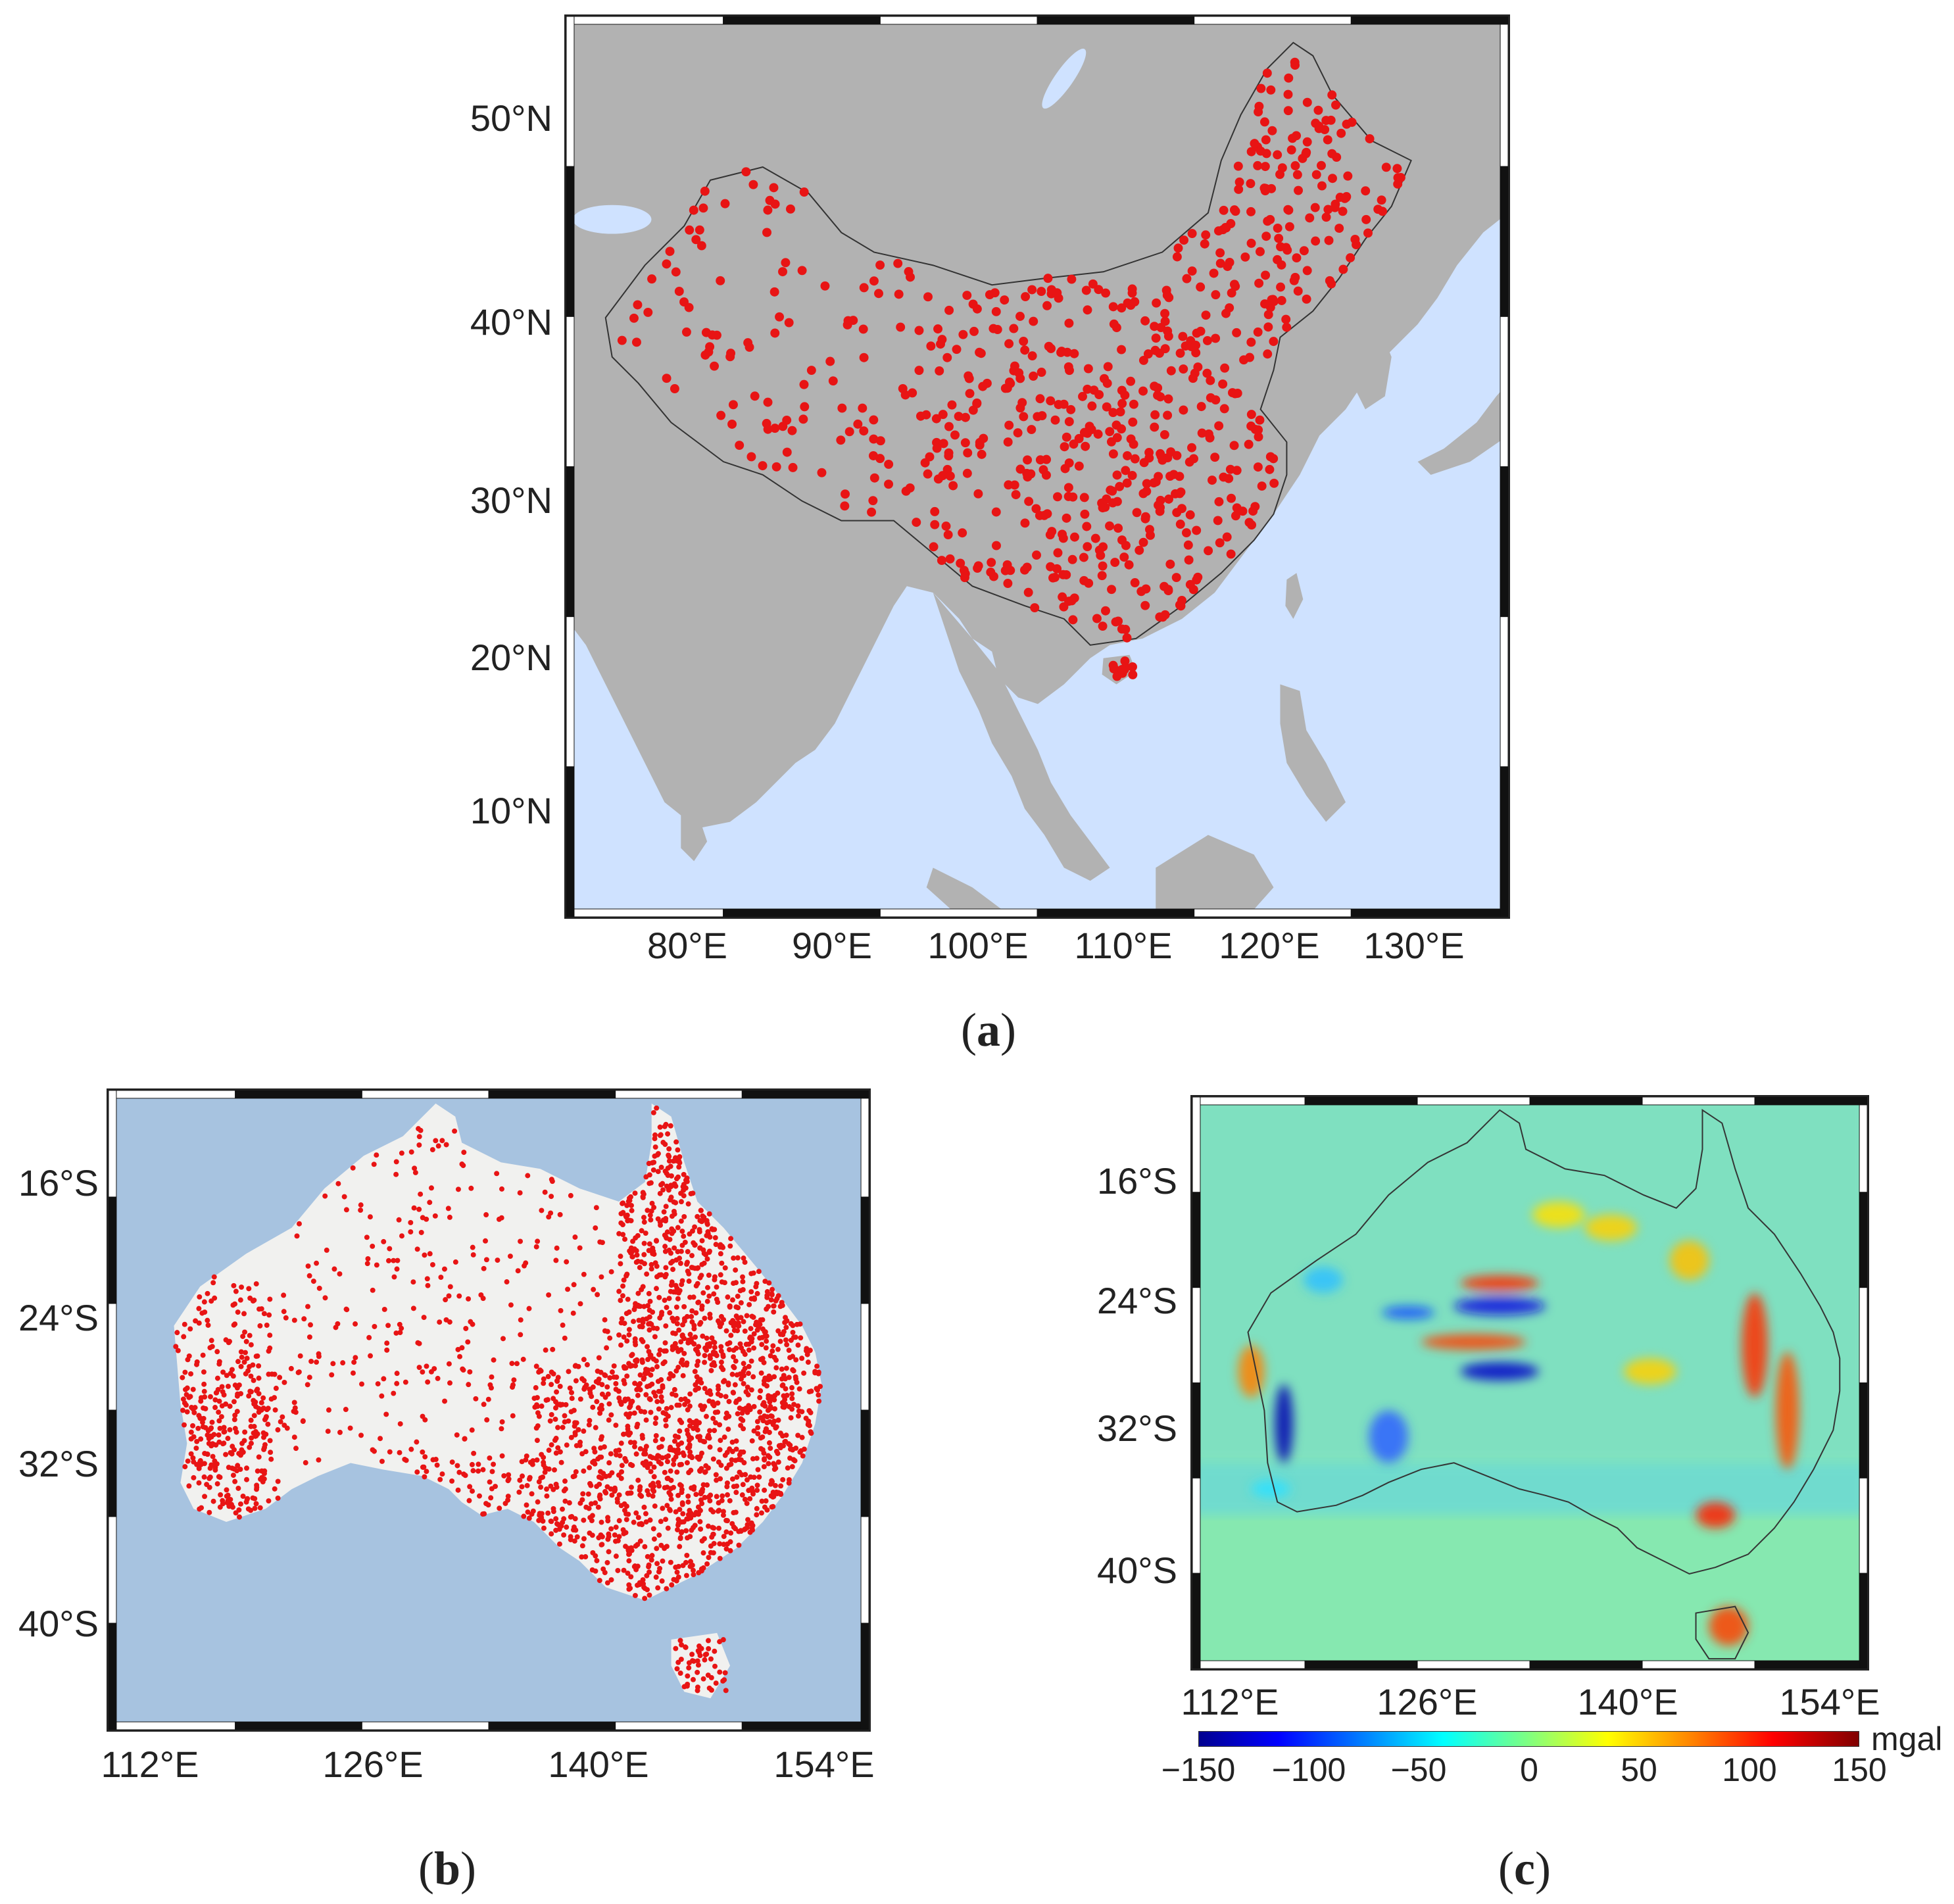  I want to click on gravity-map-svg, so click(1529, 1383).